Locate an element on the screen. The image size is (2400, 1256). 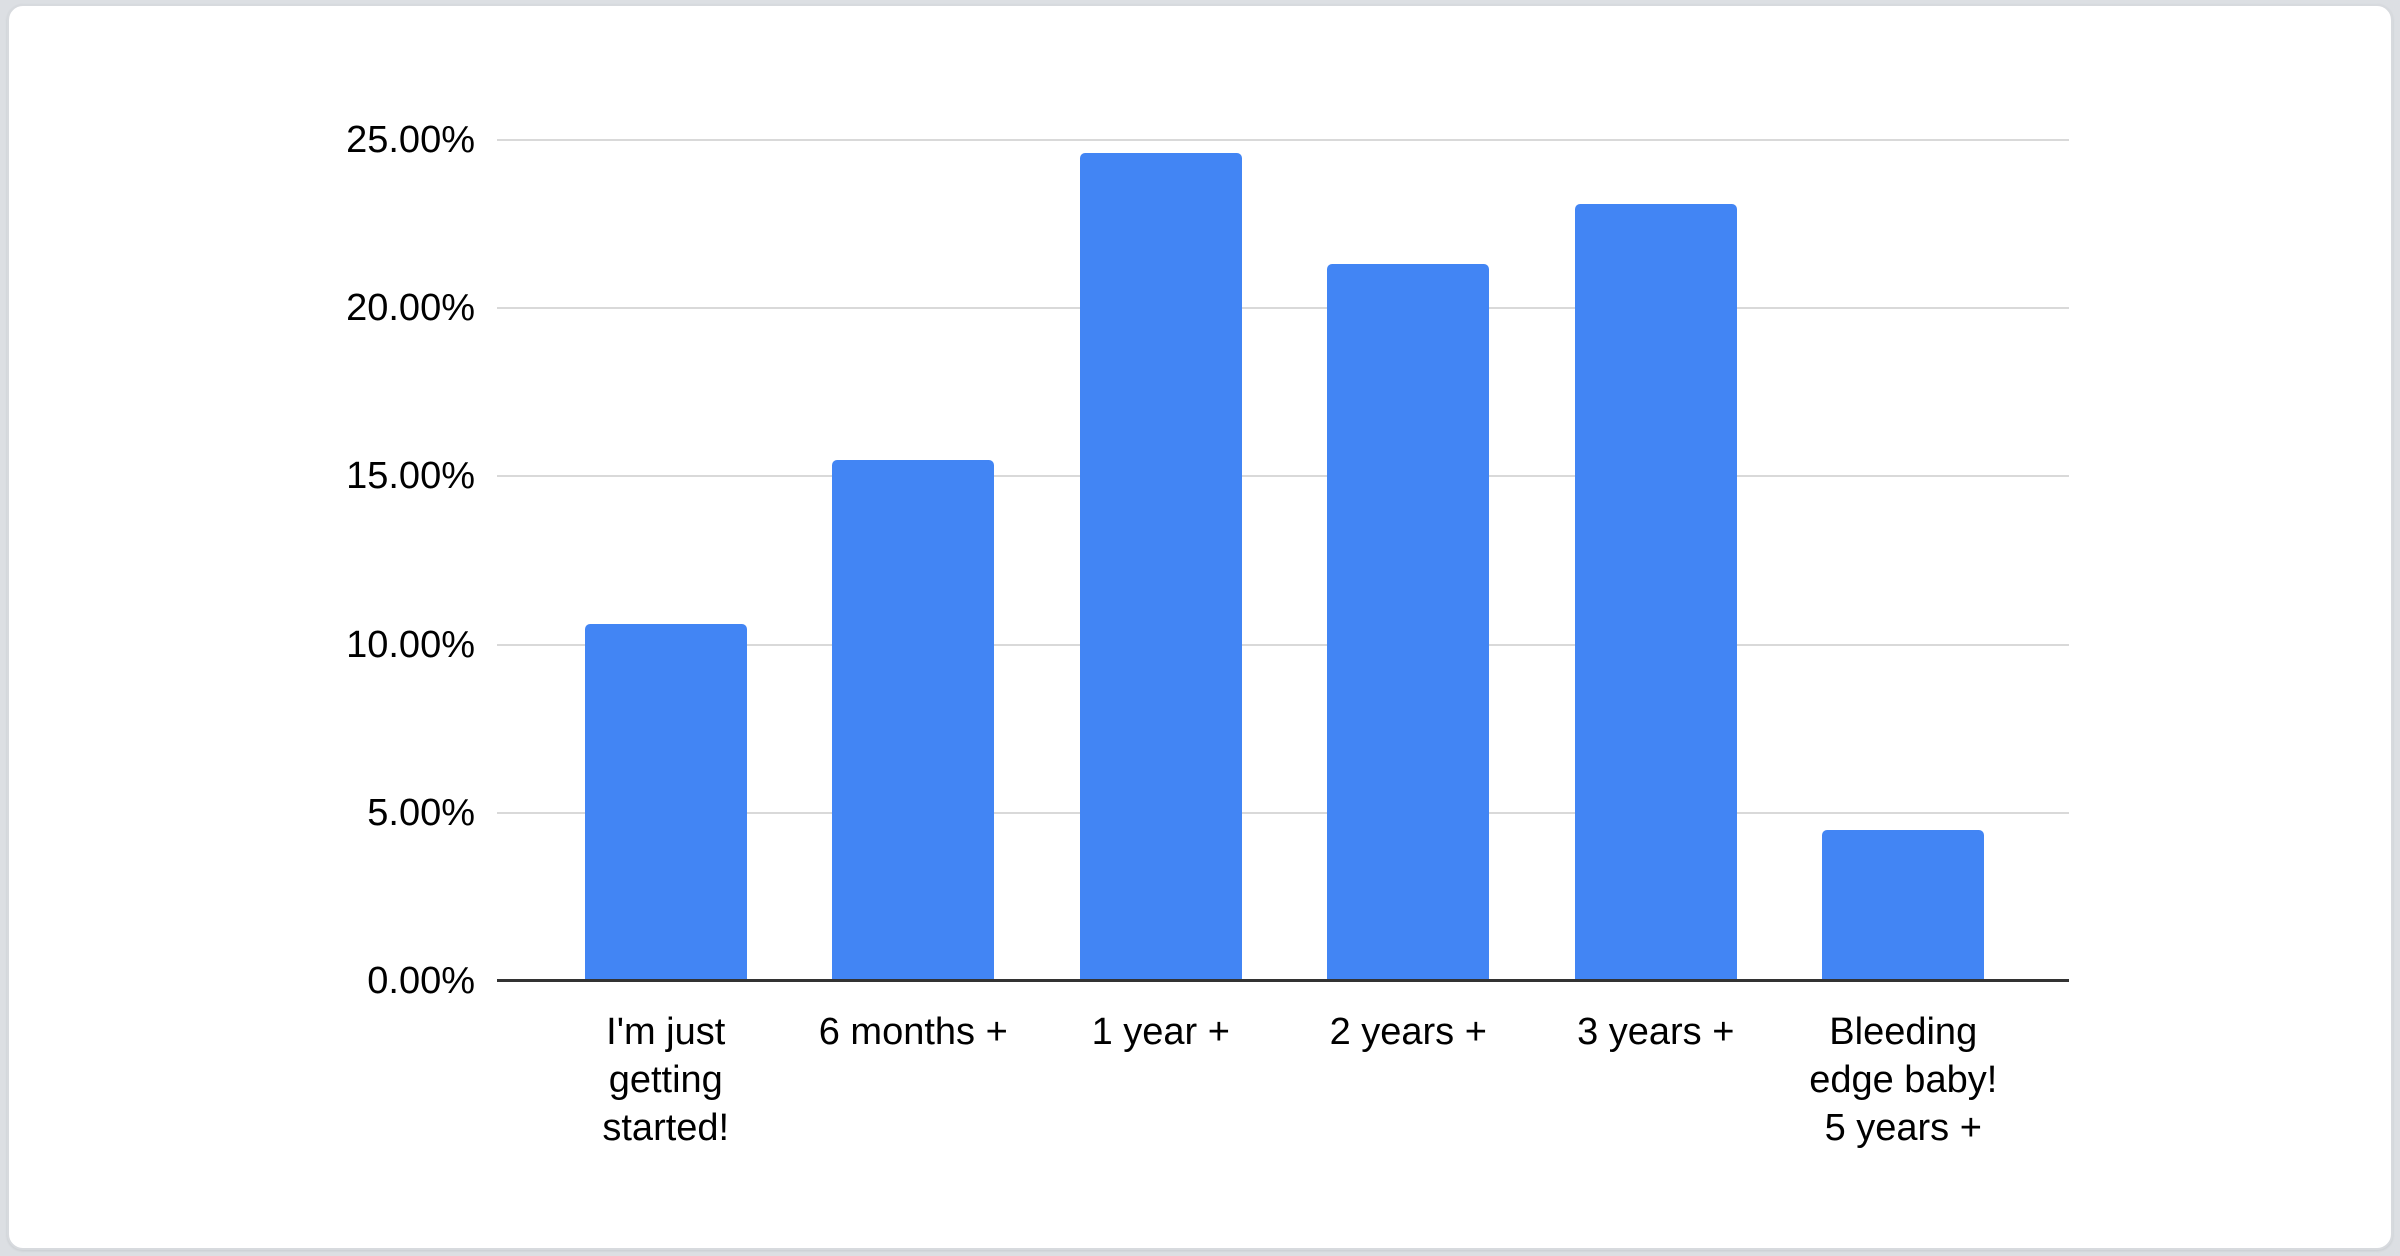
x-category-label: 2 years + is located at coordinates (1408, 1032).